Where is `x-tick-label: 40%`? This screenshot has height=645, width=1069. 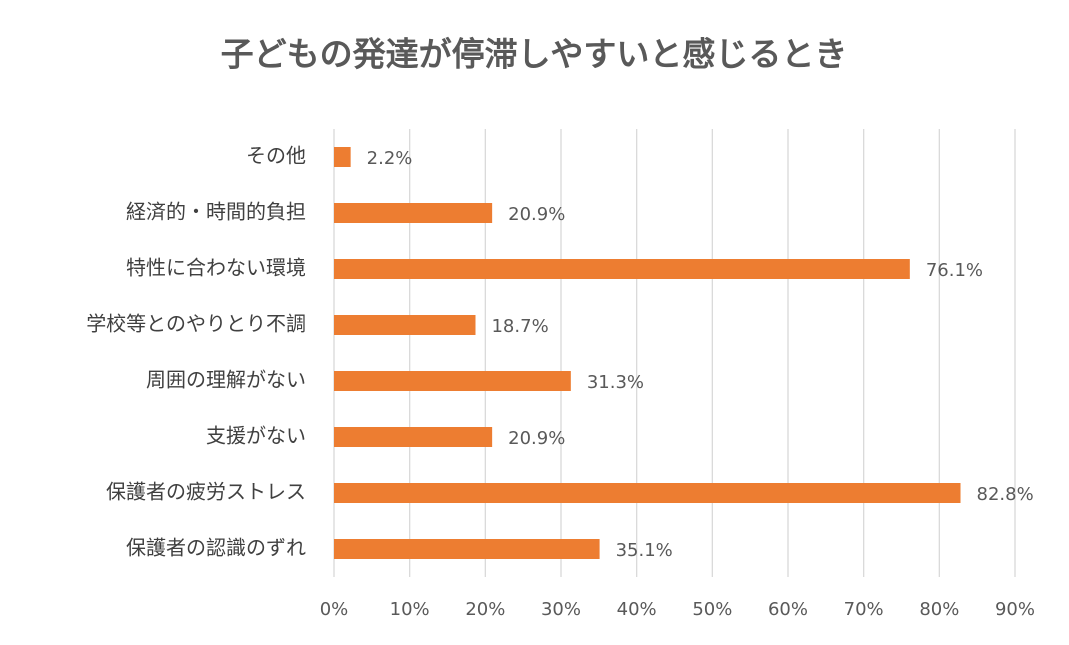
x-tick-label: 40% is located at coordinates (637, 609).